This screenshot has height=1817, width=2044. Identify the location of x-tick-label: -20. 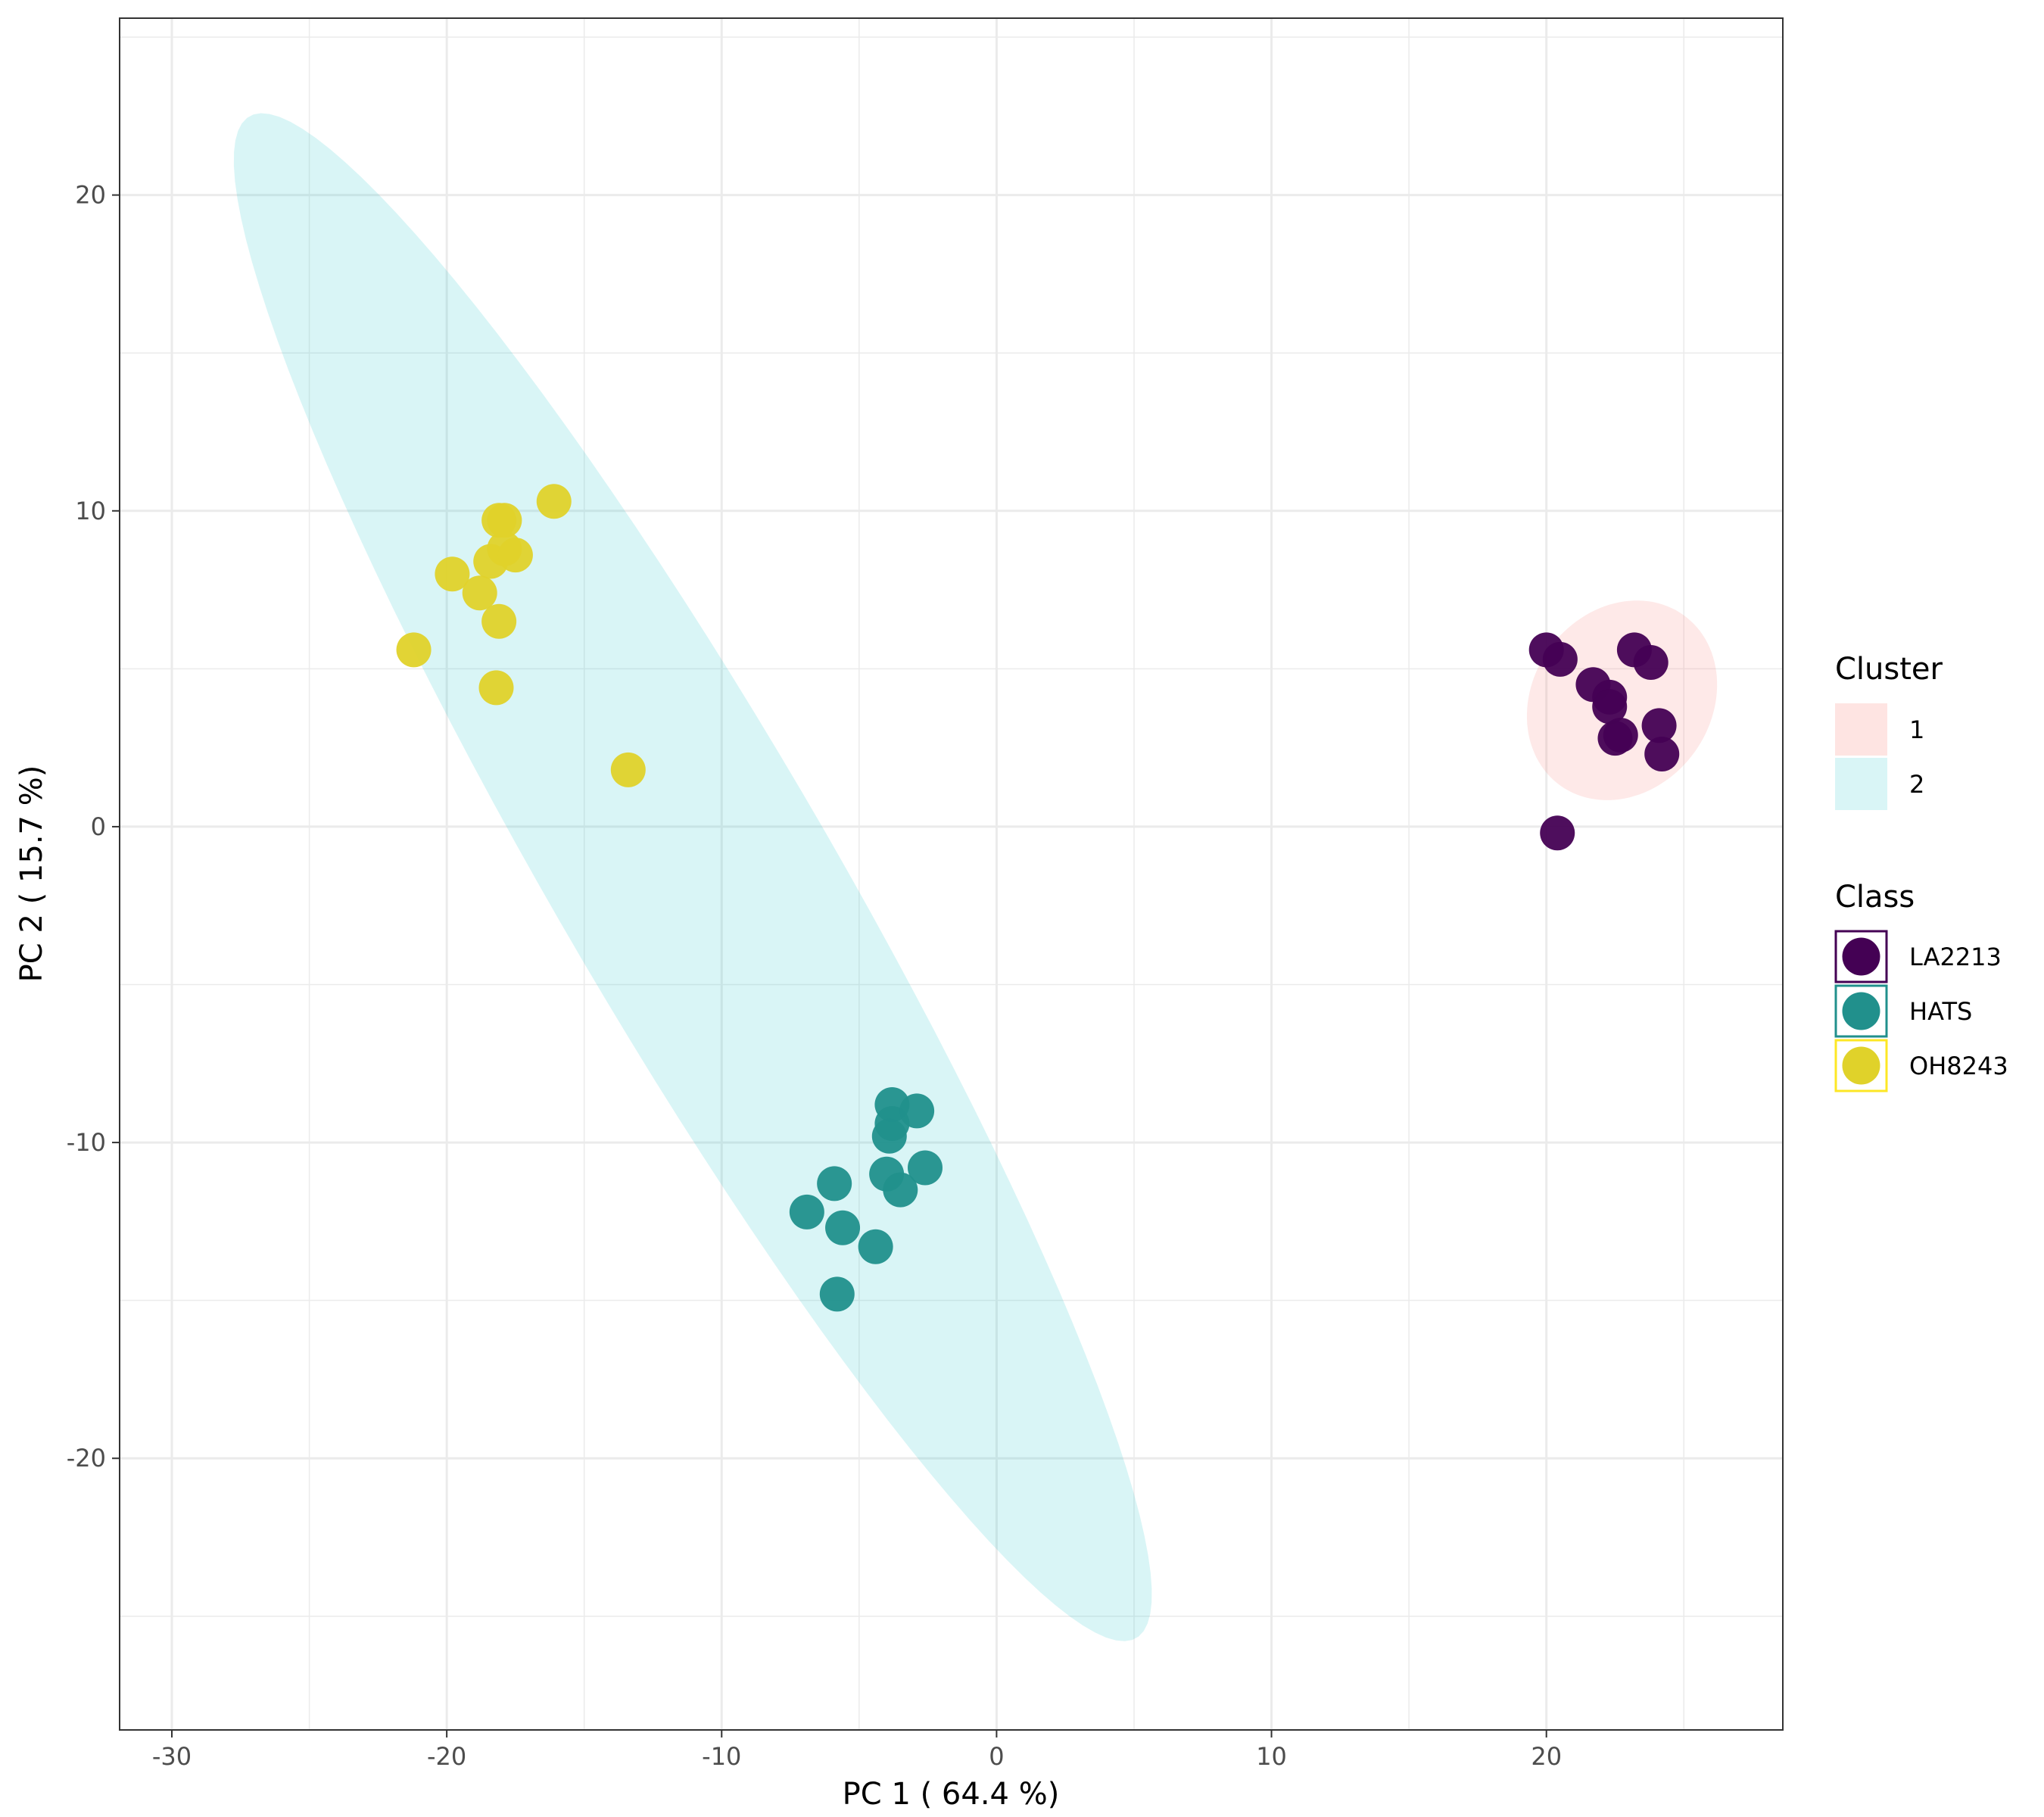
(446, 1756).